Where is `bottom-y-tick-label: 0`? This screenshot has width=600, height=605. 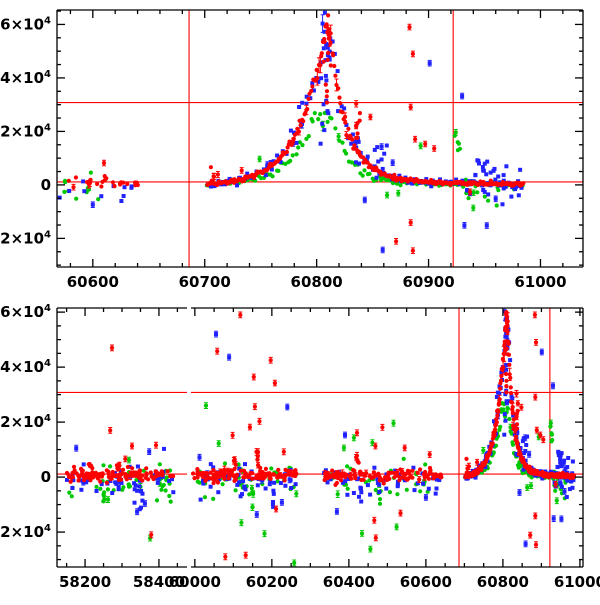
bottom-y-tick-label: 0 is located at coordinates (46, 477).